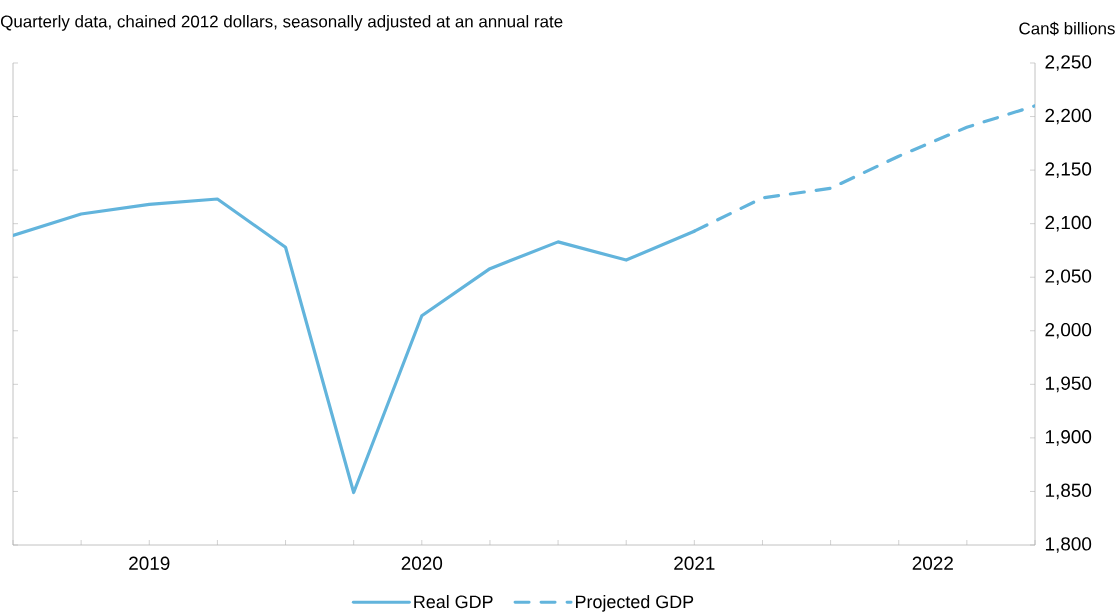 This screenshot has width=1120, height=614. What do you see at coordinates (1067, 28) in the screenshot?
I see `y-axis-title: Can$ billions` at bounding box center [1067, 28].